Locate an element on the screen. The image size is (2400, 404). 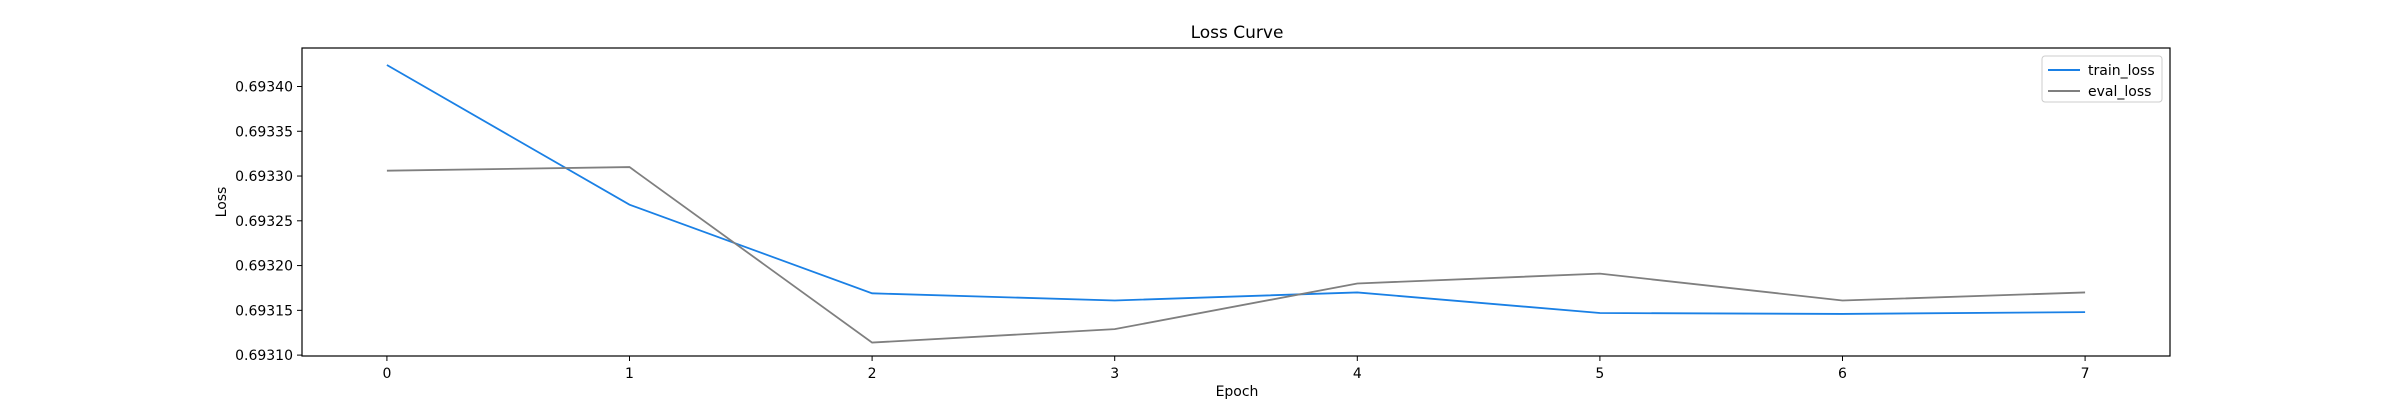
y-tick-label: 0.69330 is located at coordinates (264, 177).